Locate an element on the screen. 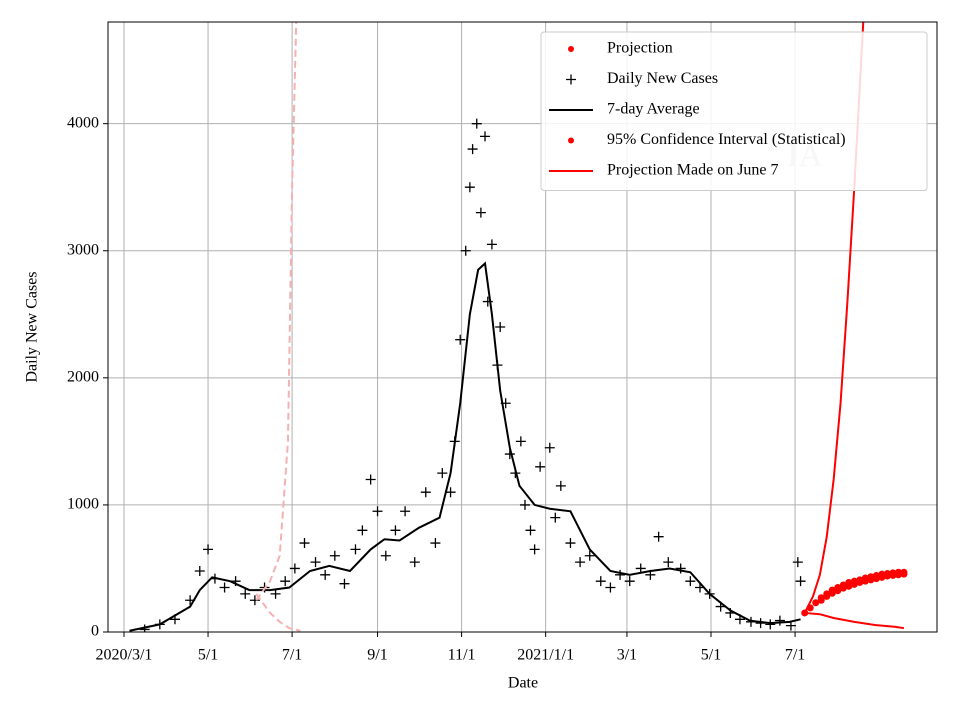  legend-label: Projection Made on June 7 is located at coordinates (693, 170).